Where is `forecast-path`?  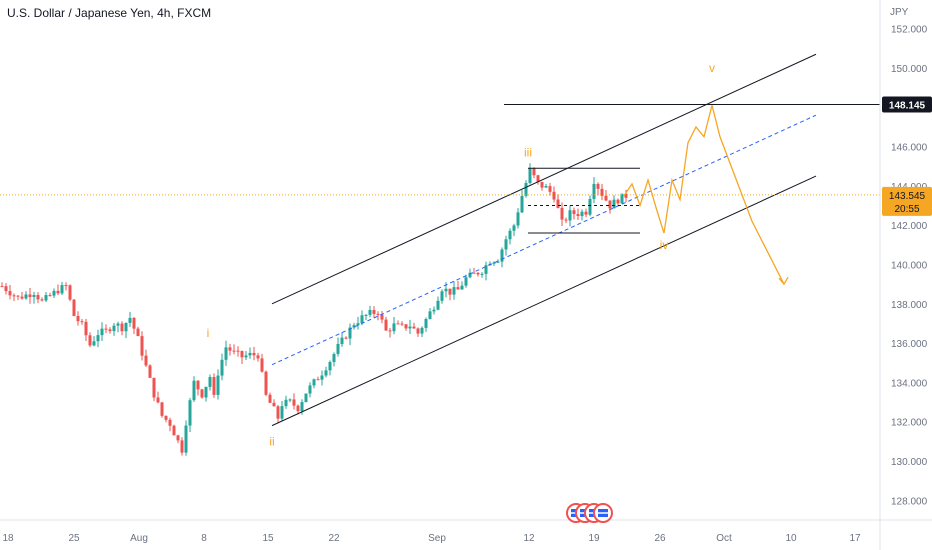
forecast-path is located at coordinates (704, 195).